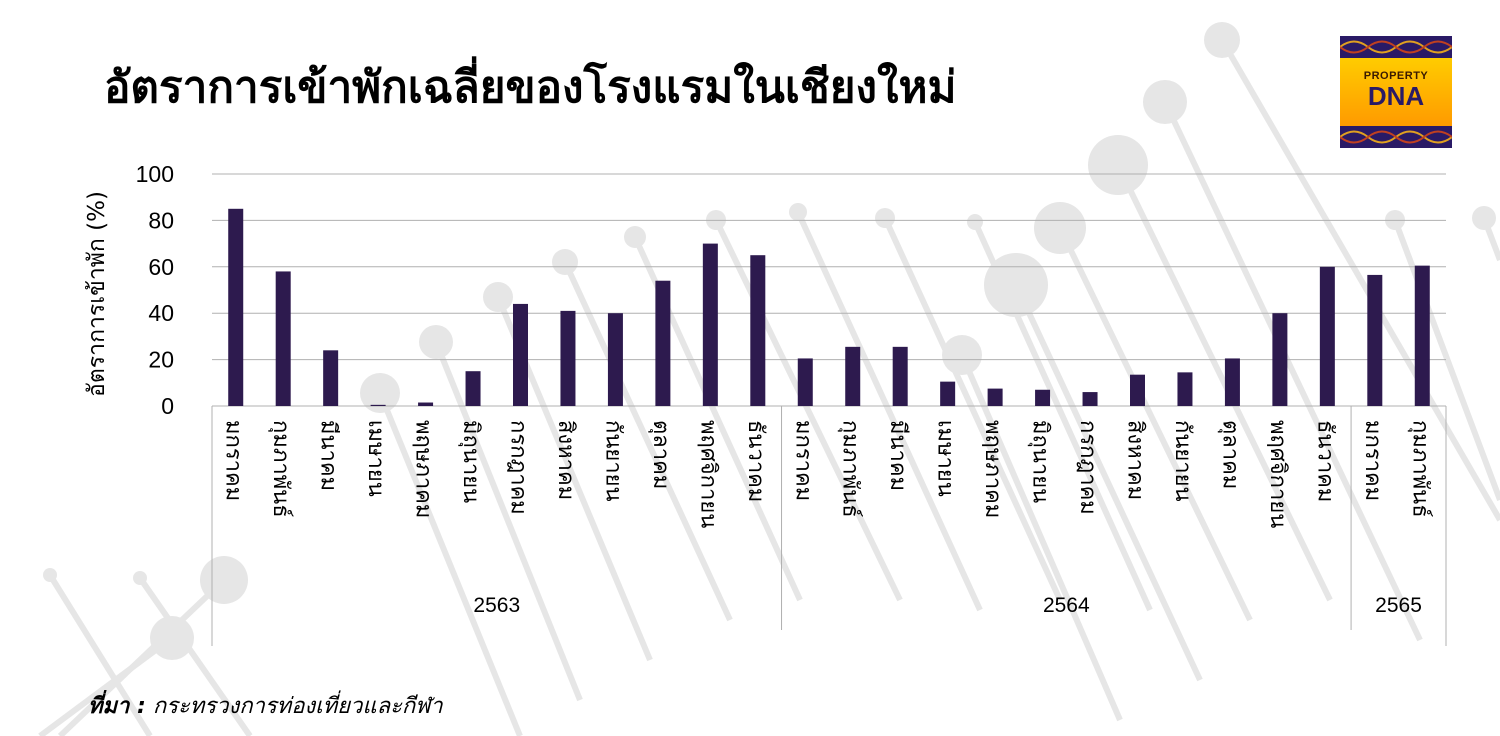 Image resolution: width=1500 pixels, height=736 pixels. Describe the element at coordinates (155, 290) in the screenshot. I see `y-axis-ticks: 0 20 40 60 80 100` at that location.